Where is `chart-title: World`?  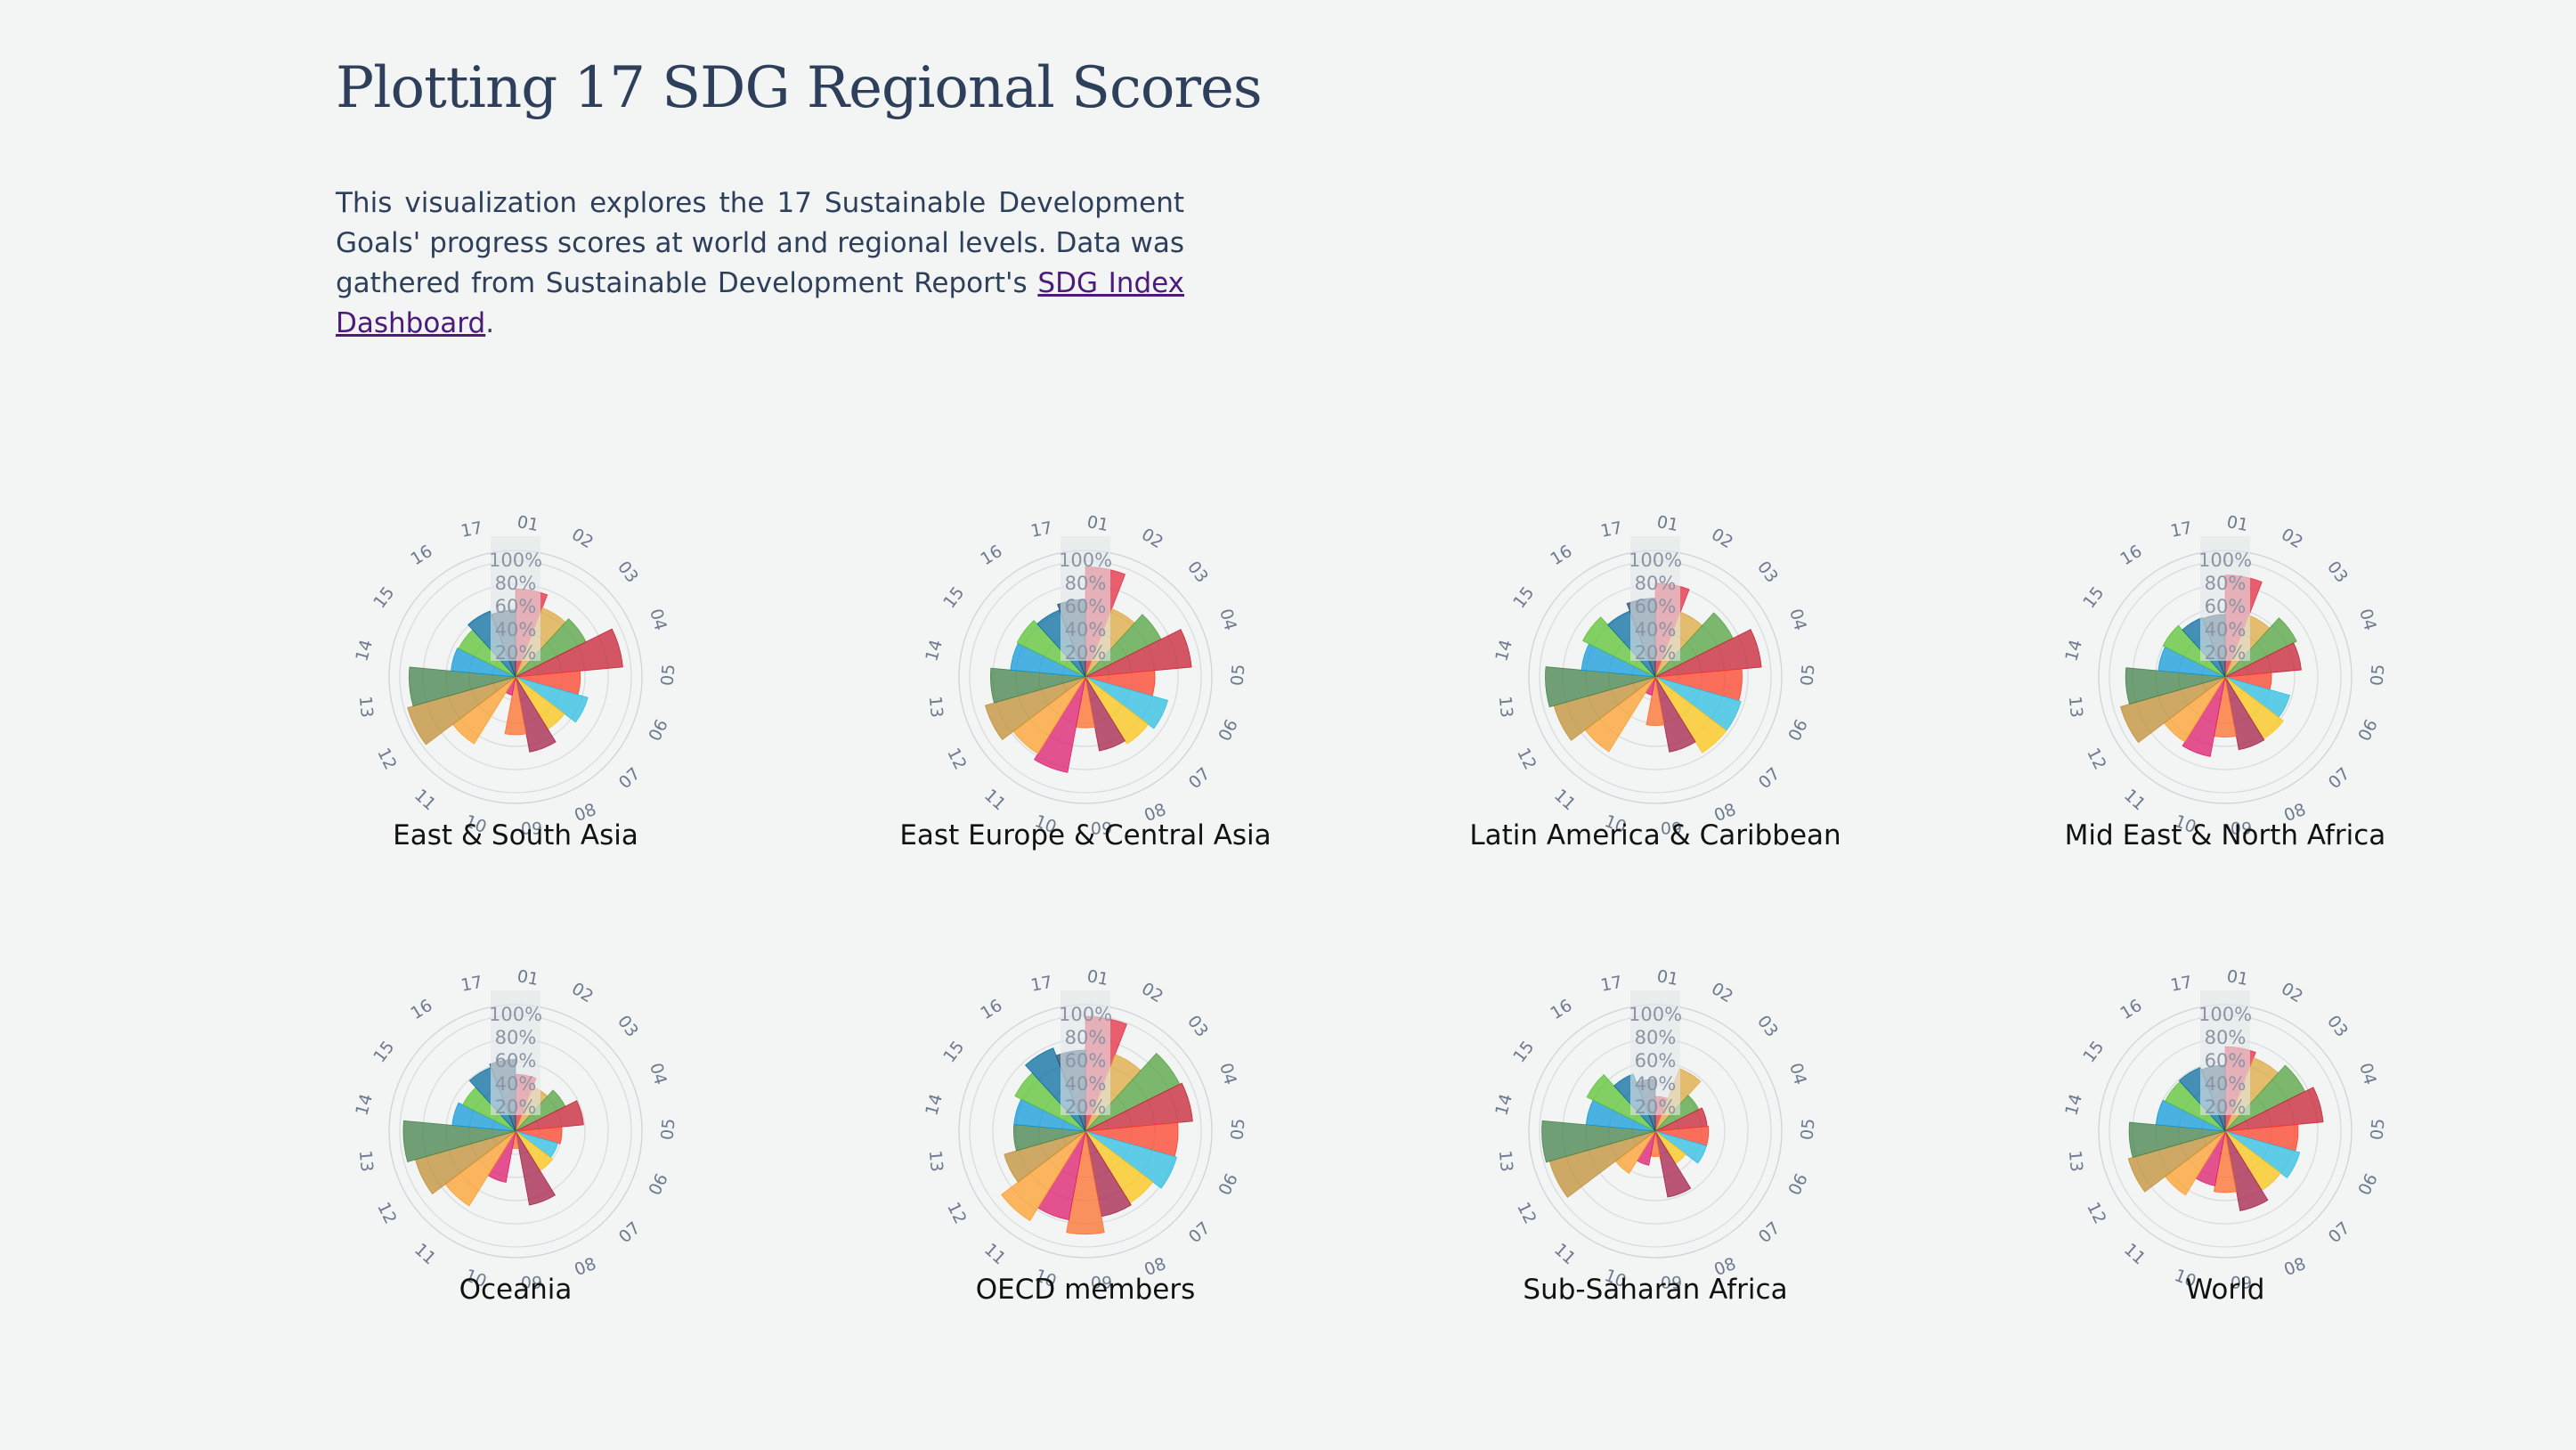
chart-title: World is located at coordinates (2225, 1290).